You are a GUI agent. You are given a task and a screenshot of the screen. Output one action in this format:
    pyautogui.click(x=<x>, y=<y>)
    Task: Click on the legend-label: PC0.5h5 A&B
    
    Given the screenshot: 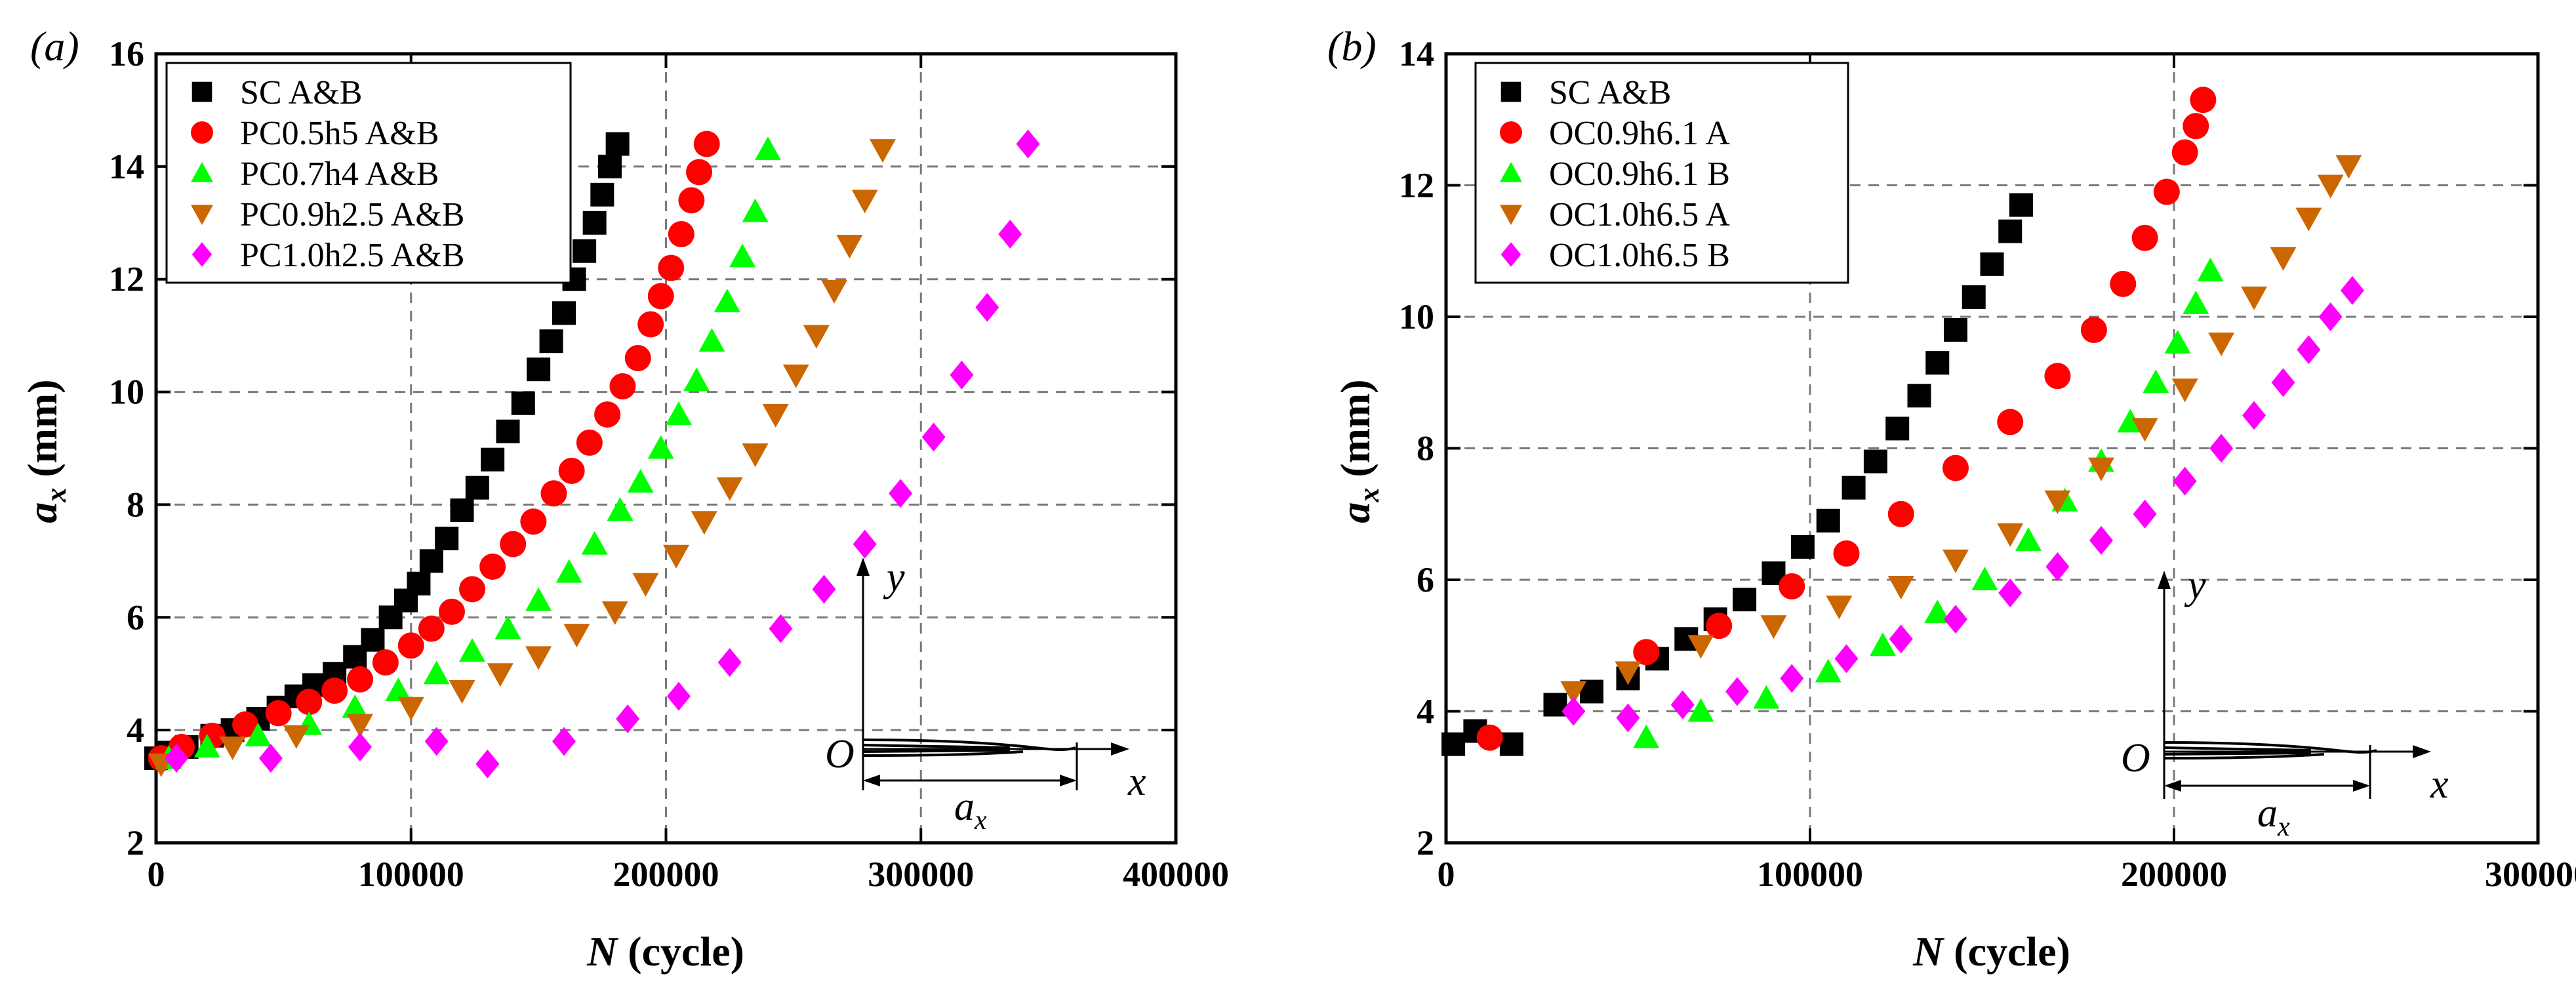 What is the action you would take?
    pyautogui.click(x=339, y=133)
    